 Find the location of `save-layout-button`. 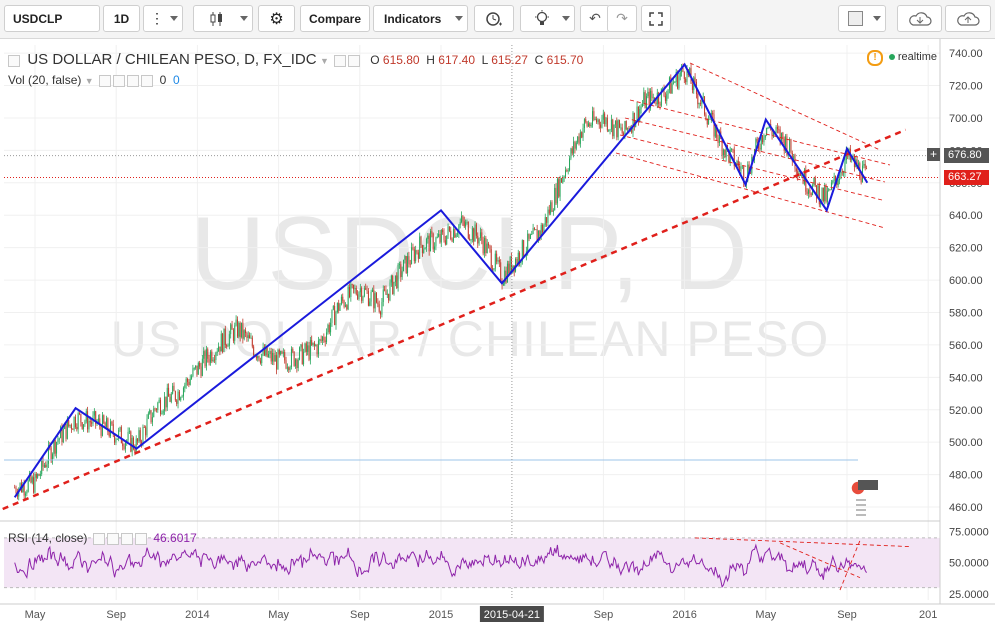

save-layout-button is located at coordinates (968, 18).